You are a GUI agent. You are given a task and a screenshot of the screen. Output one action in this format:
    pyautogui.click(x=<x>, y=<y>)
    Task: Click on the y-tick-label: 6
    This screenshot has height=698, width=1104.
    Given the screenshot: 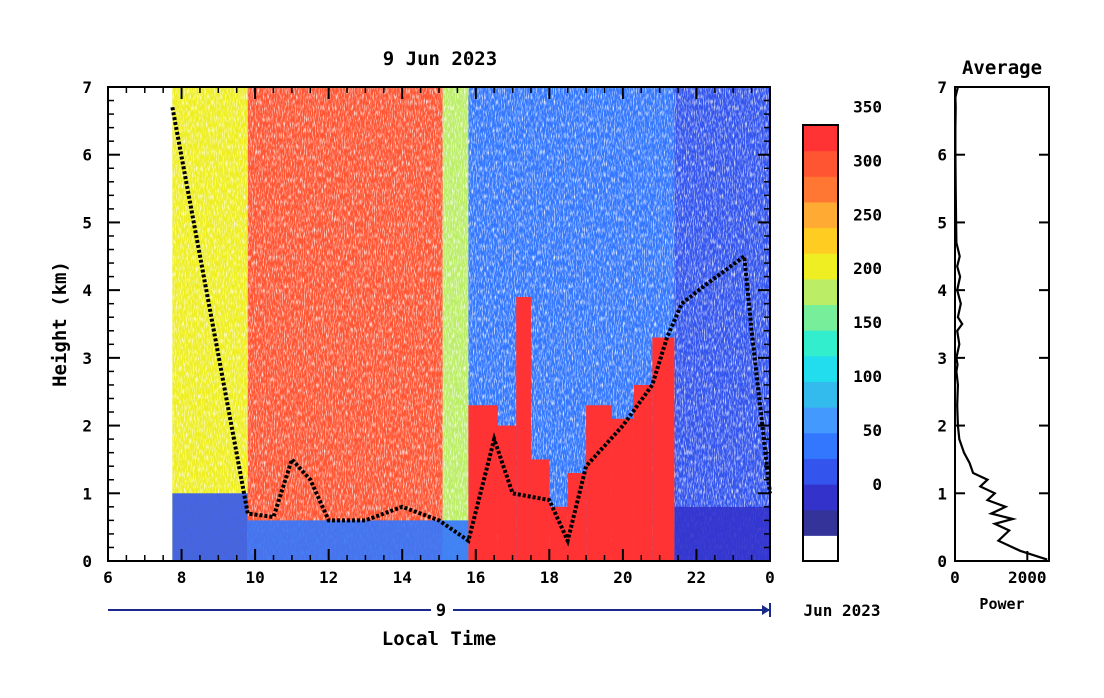 What is the action you would take?
    pyautogui.click(x=87, y=155)
    